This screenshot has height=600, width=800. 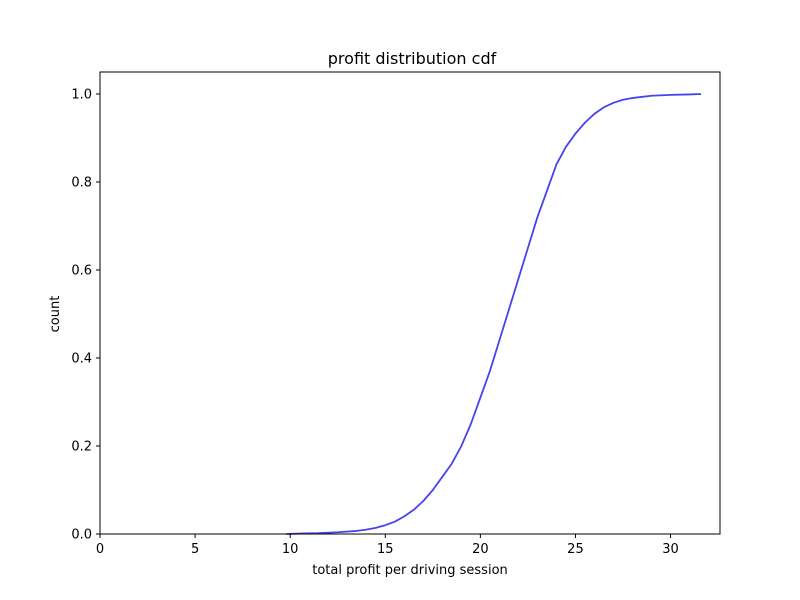 I want to click on x-tick-label: 30, so click(x=670, y=549).